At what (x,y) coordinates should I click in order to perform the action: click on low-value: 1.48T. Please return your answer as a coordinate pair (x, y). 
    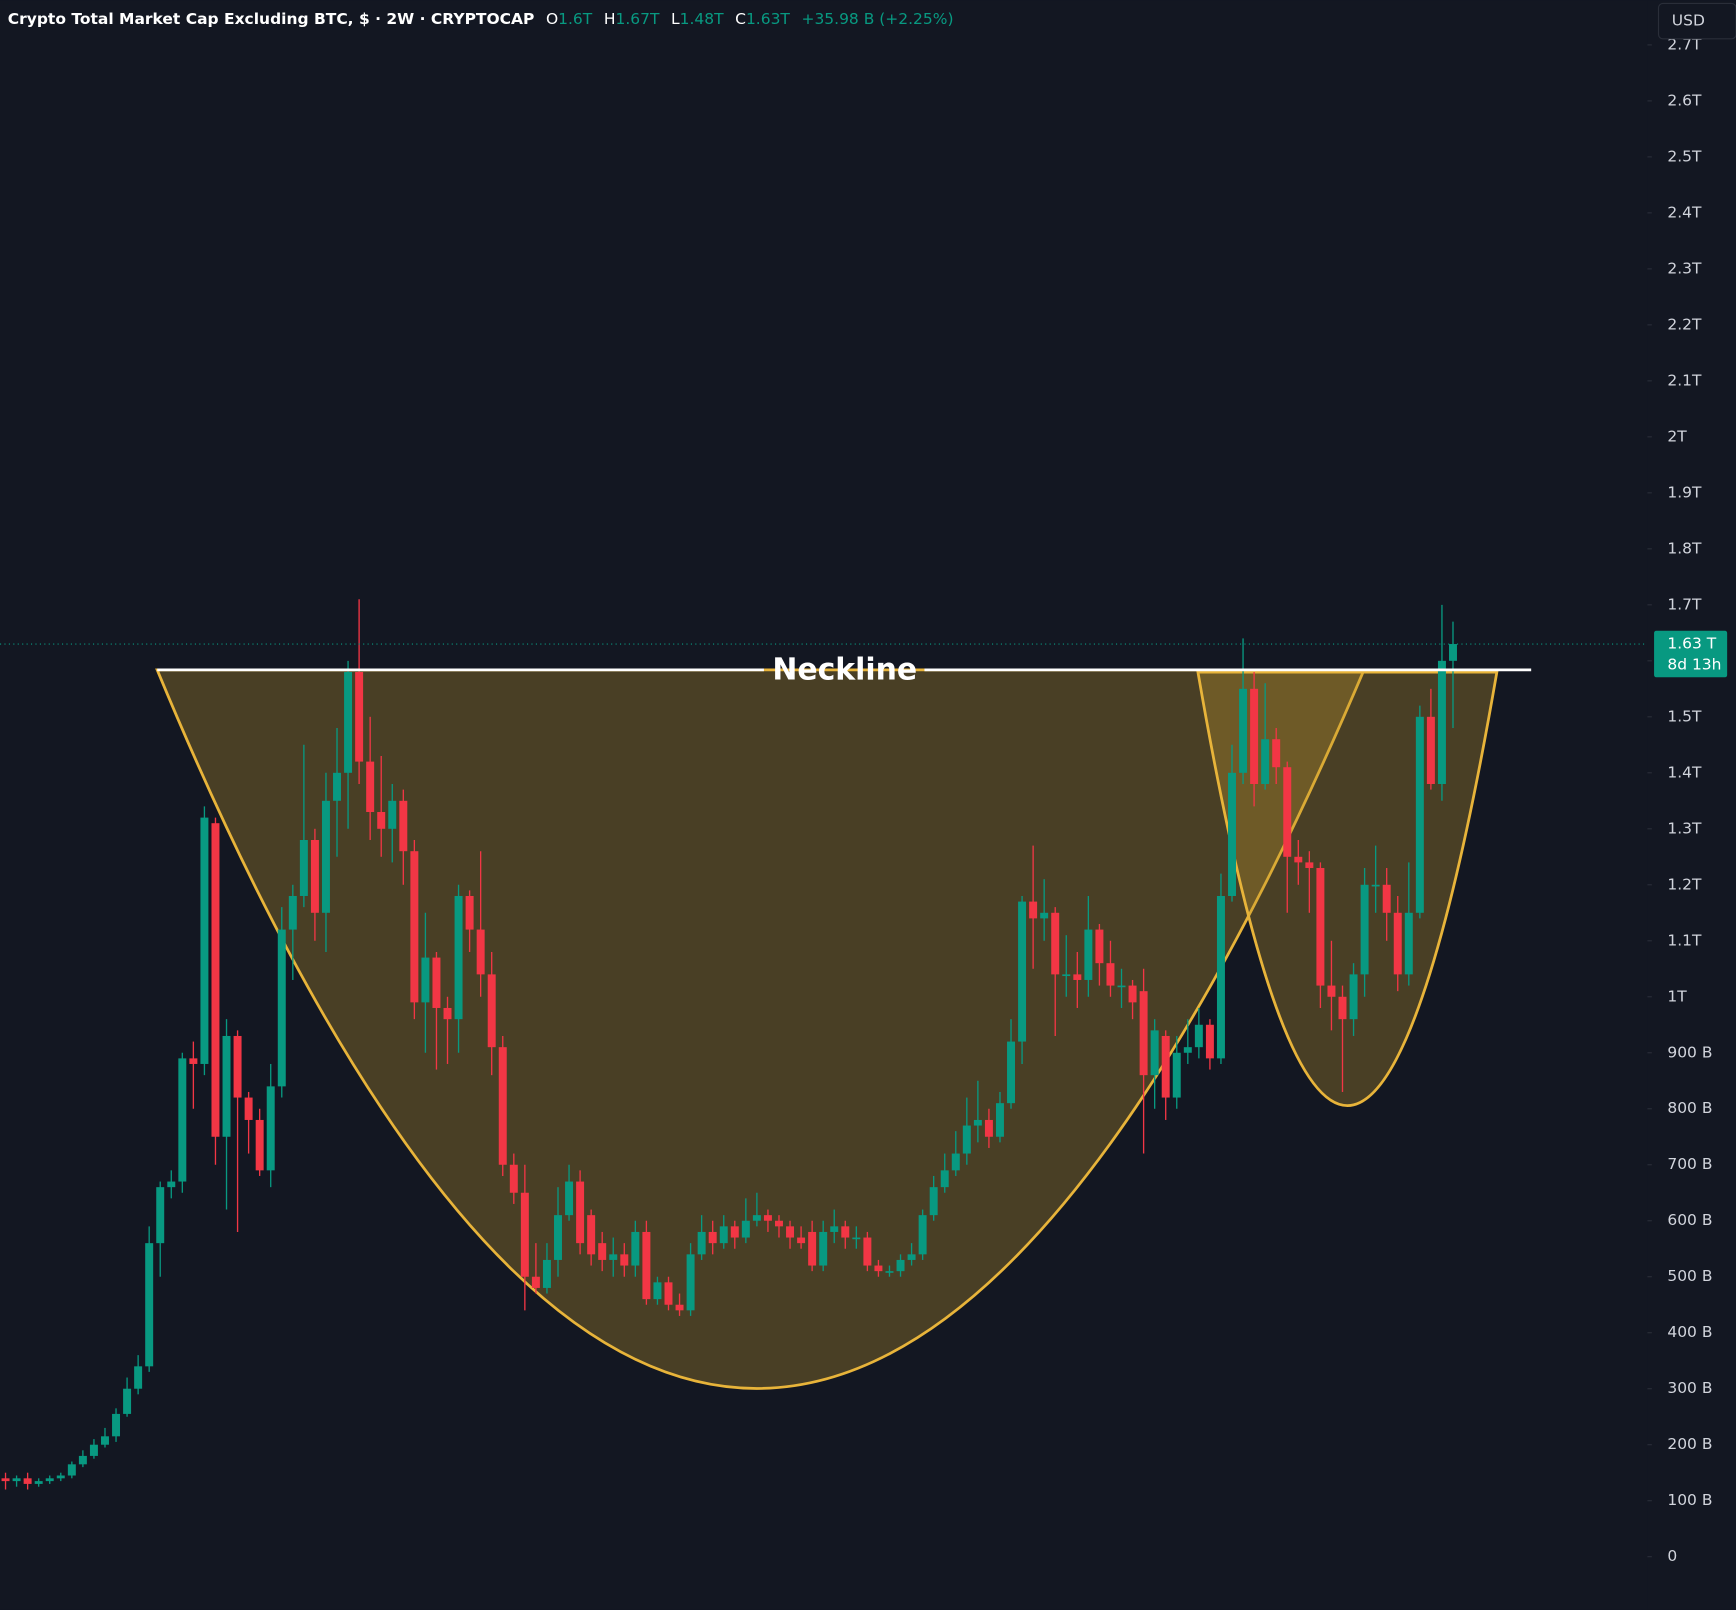
    Looking at the image, I should click on (702, 18).